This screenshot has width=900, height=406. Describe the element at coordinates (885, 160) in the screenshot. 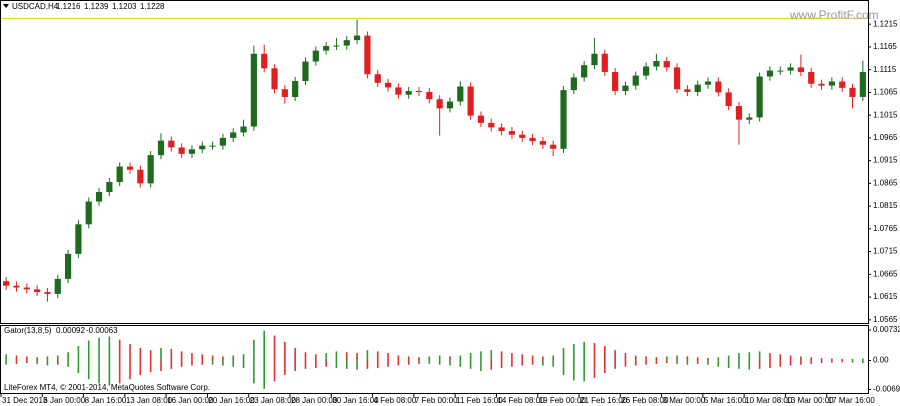

I see `y-tick-label: 1.0915` at that location.